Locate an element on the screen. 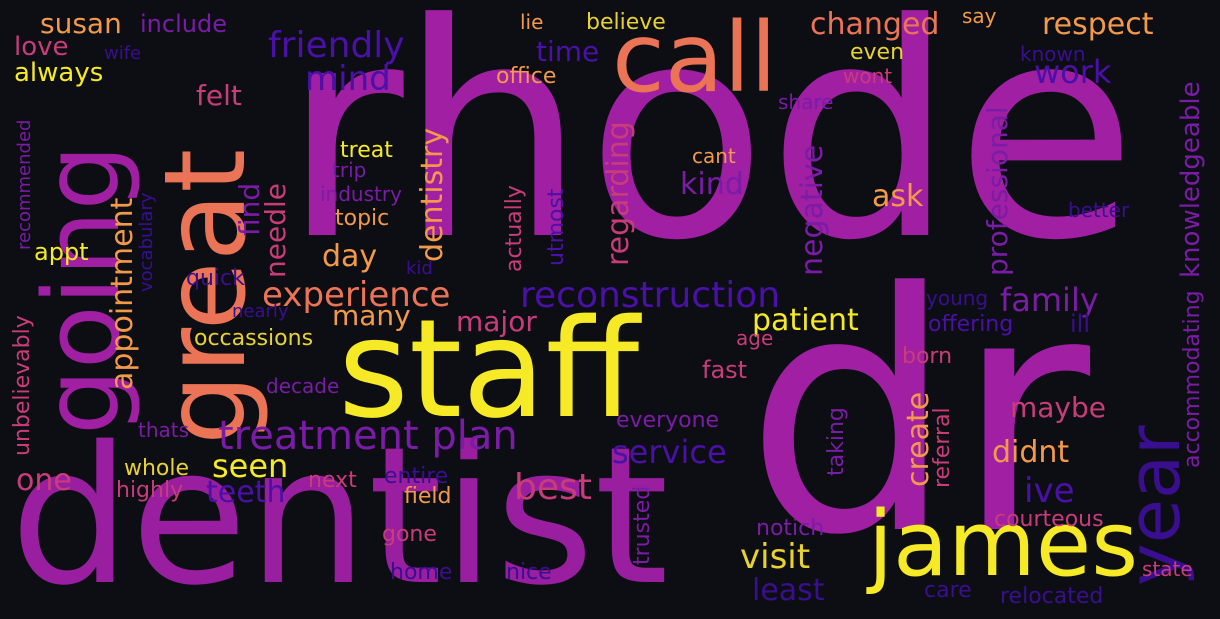  word-needle: needle is located at coordinates (275, 230).